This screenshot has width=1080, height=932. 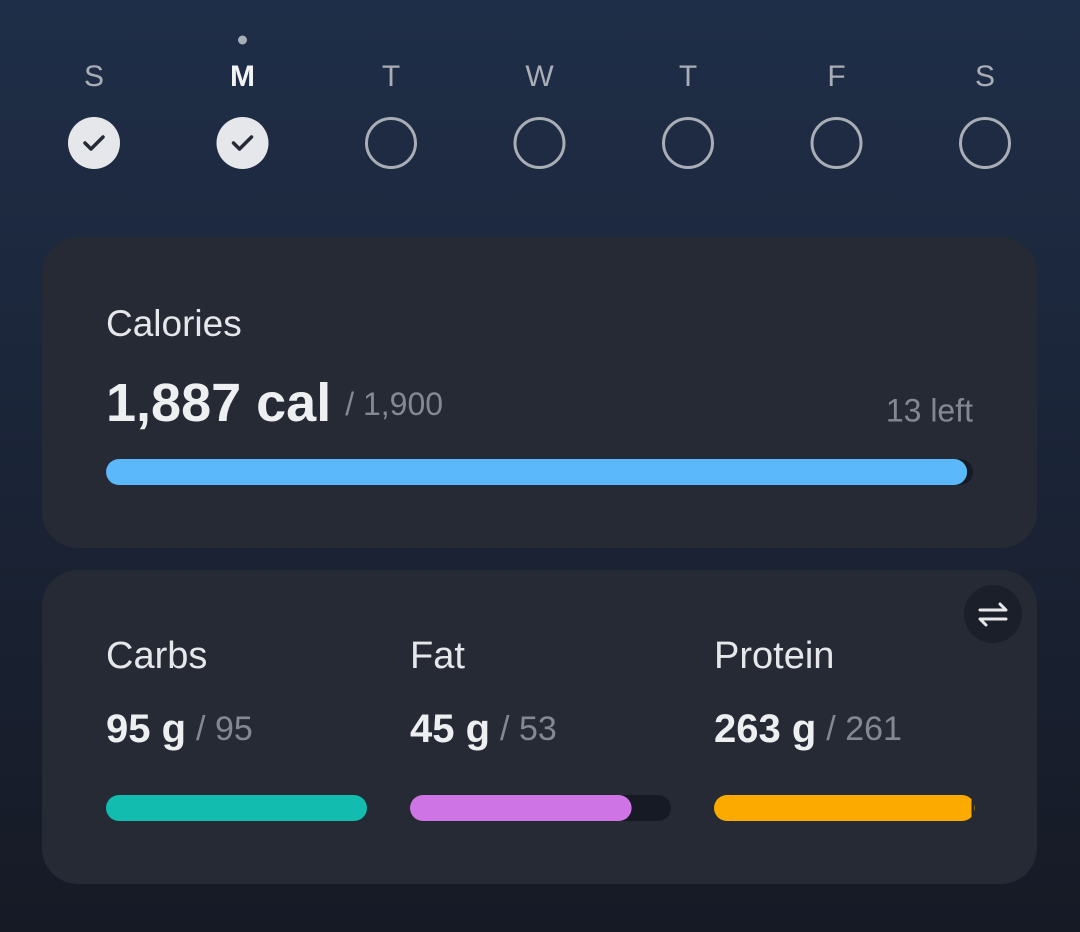 What do you see at coordinates (156, 656) in the screenshot?
I see `macro-name: Carbs` at bounding box center [156, 656].